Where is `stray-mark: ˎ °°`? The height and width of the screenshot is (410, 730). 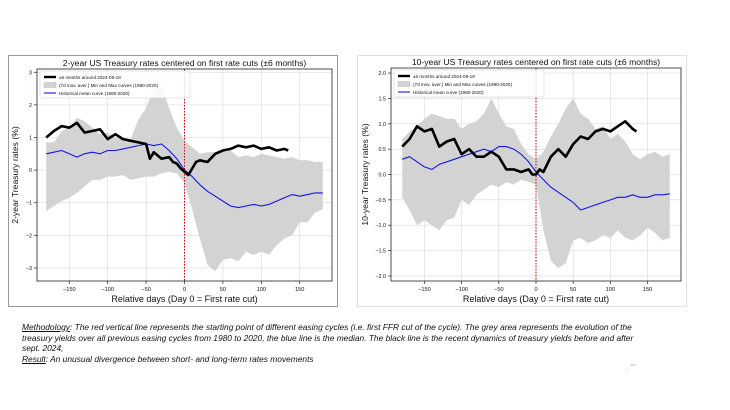 stray-mark: ˎ °° is located at coordinates (631, 367).